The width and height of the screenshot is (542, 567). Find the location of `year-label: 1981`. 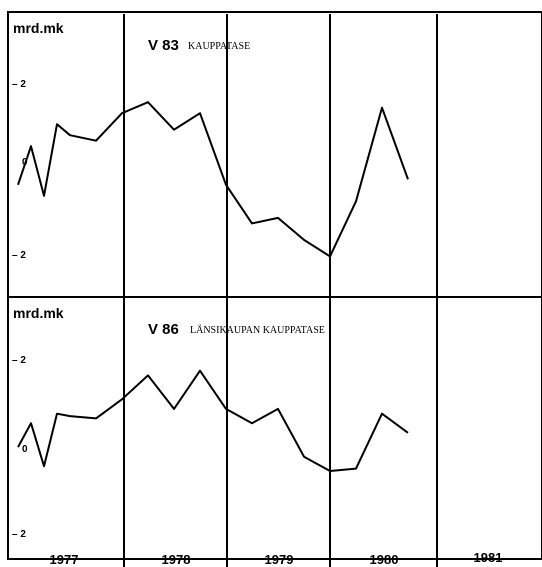

year-label: 1981 is located at coordinates (488, 557).